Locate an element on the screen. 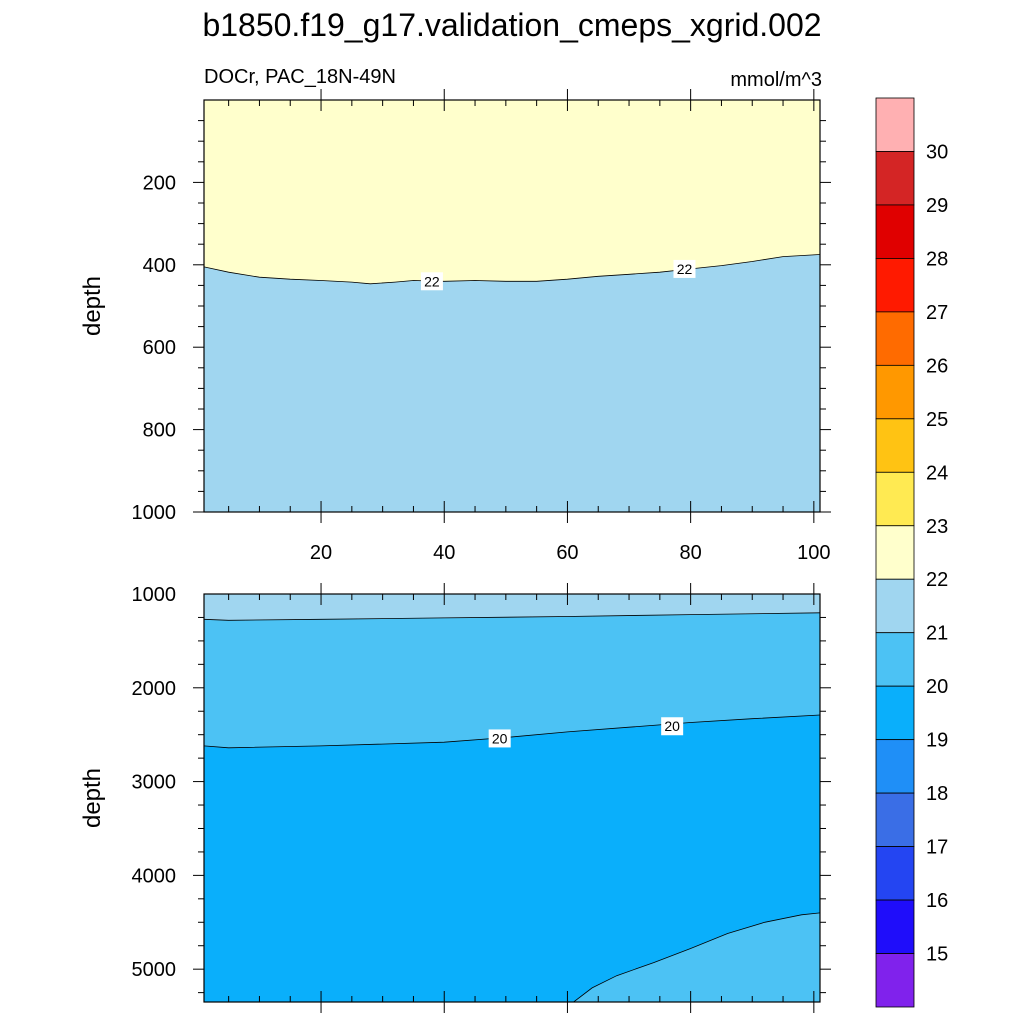 This screenshot has height=1024, width=1024. top-ylabel: depth is located at coordinates (92, 306).